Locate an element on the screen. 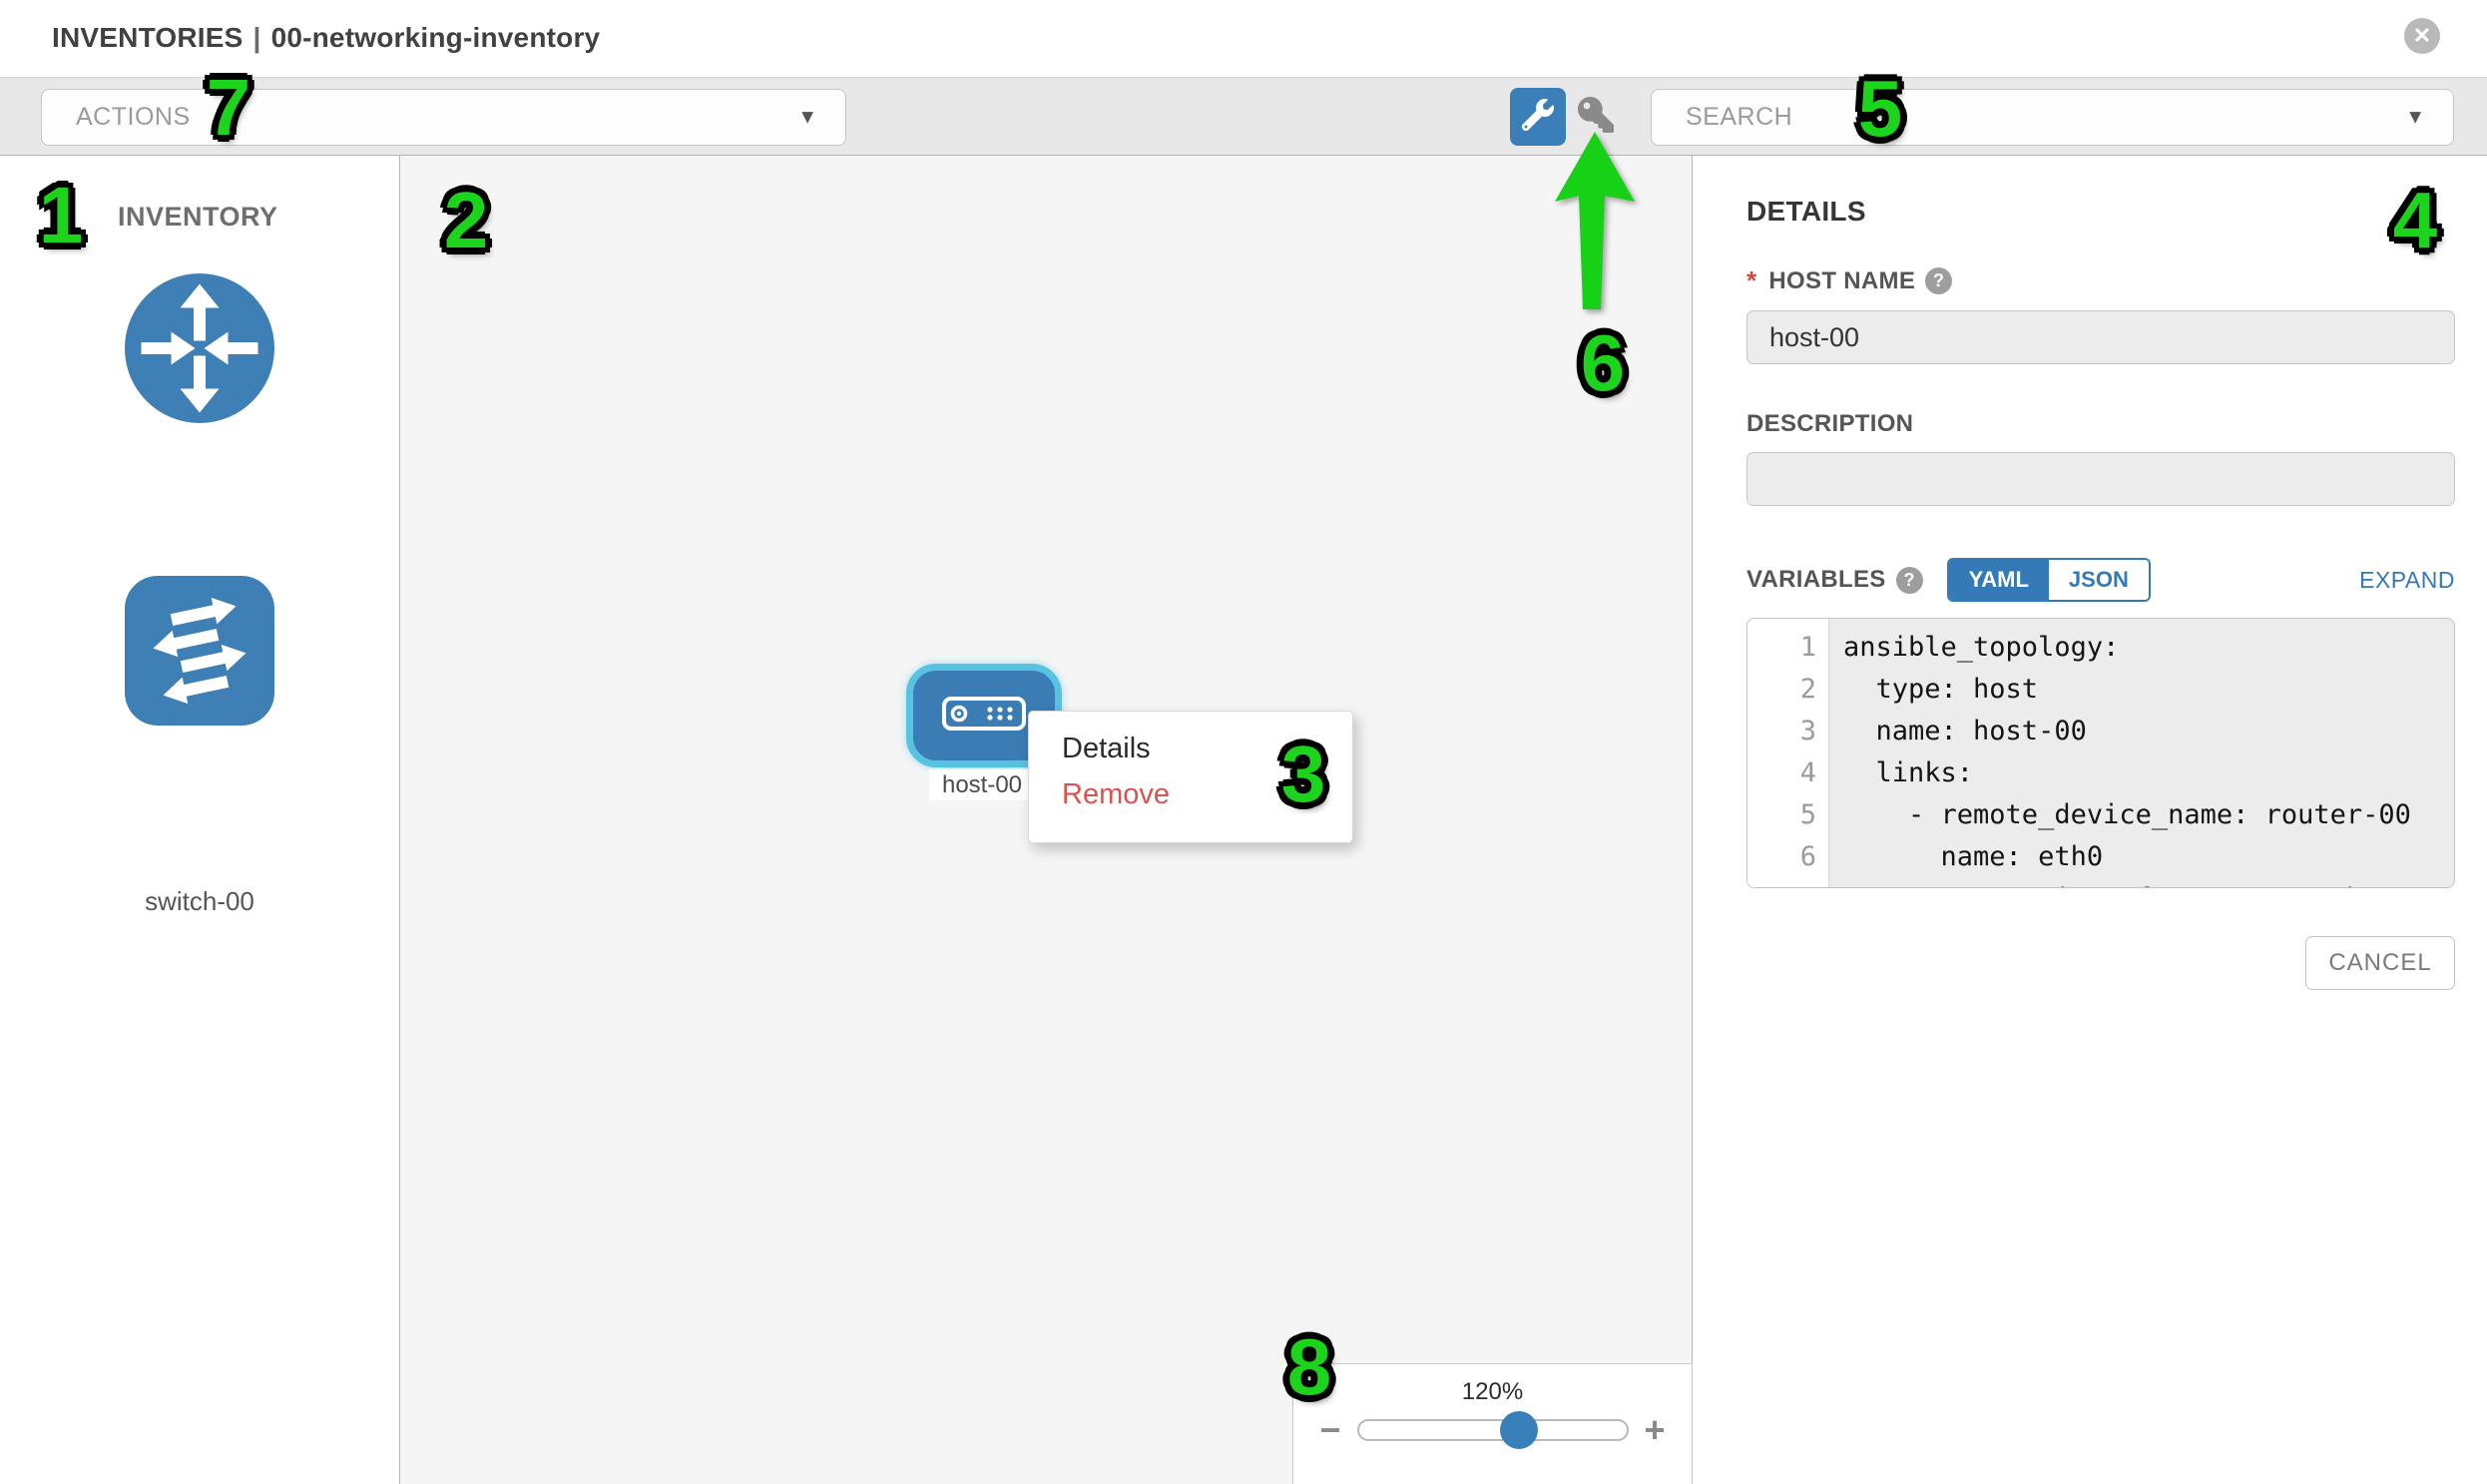 This screenshot has height=1484, width=2487. line-number: 3 is located at coordinates (1807, 731).